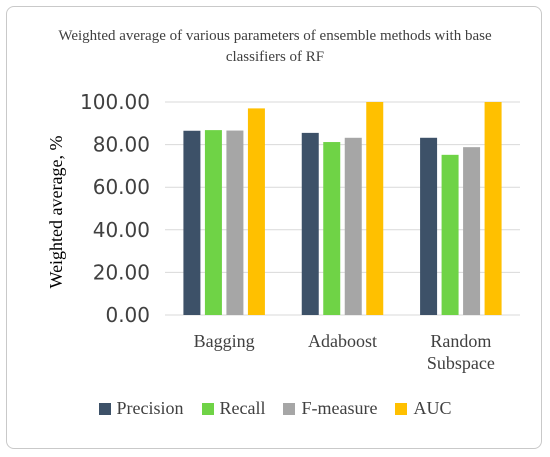 This screenshot has height=457, width=550. Describe the element at coordinates (150, 408) in the screenshot. I see `legend-label: Precision` at that location.